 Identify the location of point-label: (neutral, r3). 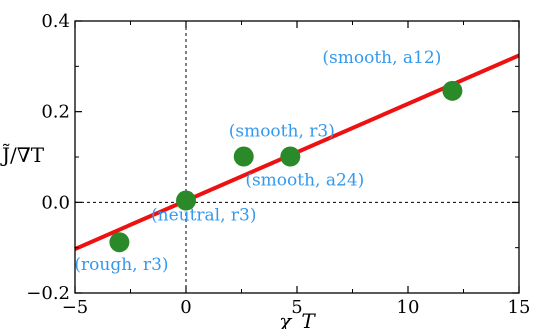
(204, 216).